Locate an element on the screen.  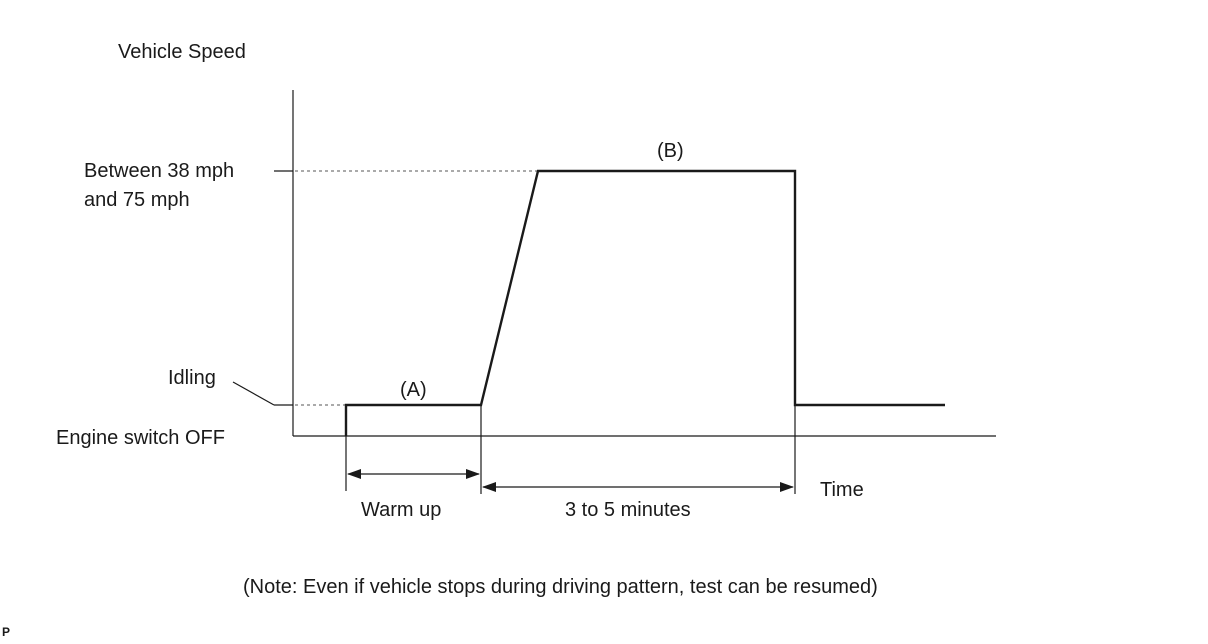
x-axis-label: Time is located at coordinates (842, 490).